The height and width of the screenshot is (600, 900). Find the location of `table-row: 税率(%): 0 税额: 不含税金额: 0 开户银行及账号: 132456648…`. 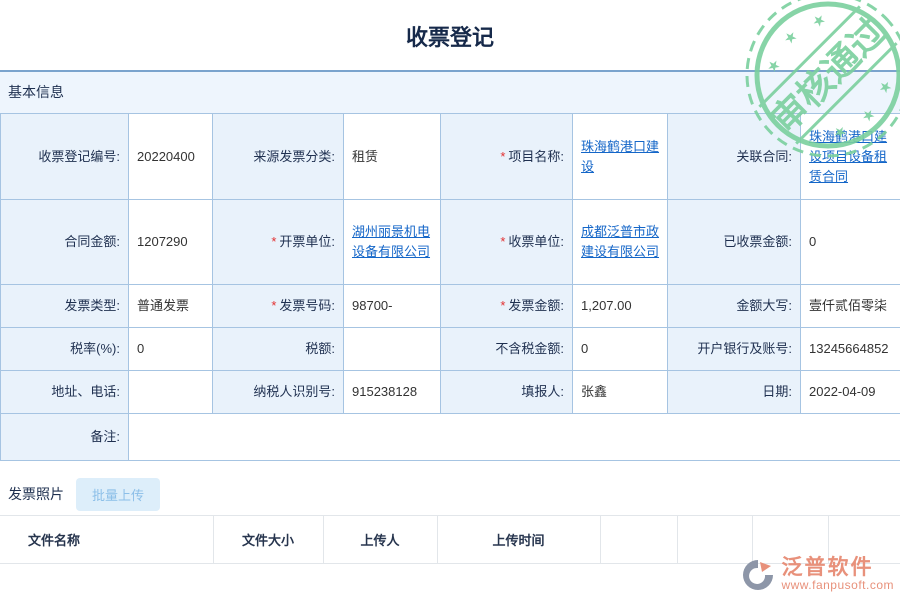

table-row: 税率(%): 0 税额: 不含税金额: 0 开户银行及账号: 132456648… is located at coordinates (450, 349).